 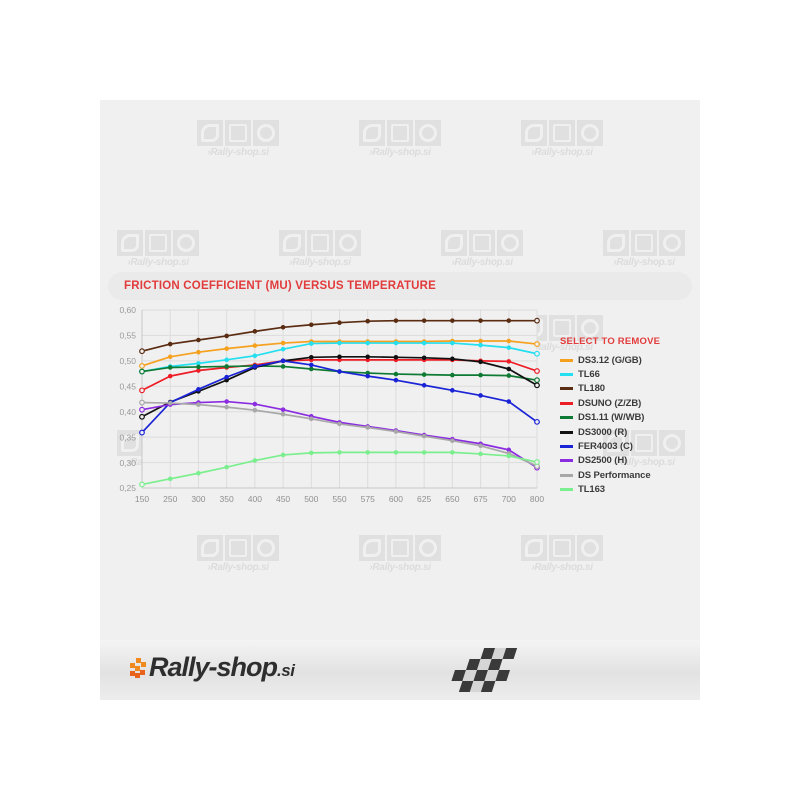 I want to click on legend-item-label: DS1.11 (W/WB), so click(x=611, y=418).